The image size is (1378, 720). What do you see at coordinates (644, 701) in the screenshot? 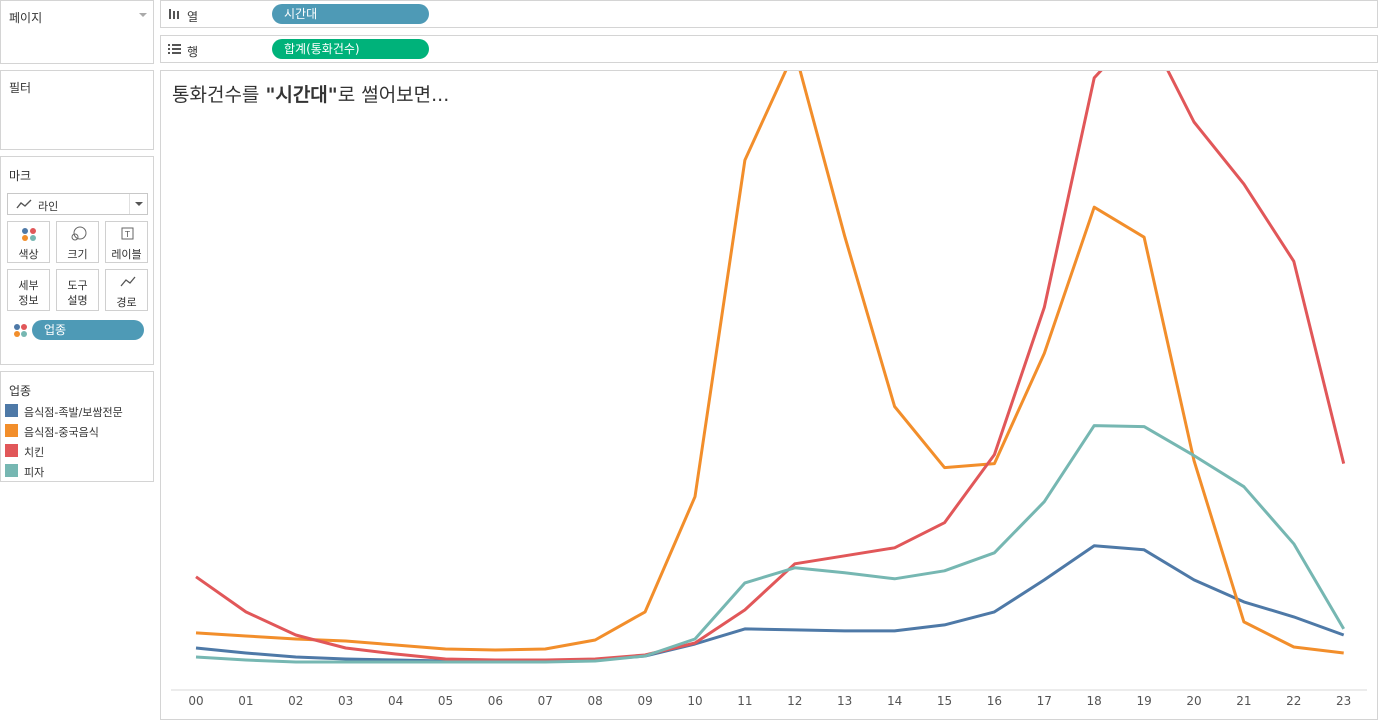
I see `x-tick-label: 09` at bounding box center [644, 701].